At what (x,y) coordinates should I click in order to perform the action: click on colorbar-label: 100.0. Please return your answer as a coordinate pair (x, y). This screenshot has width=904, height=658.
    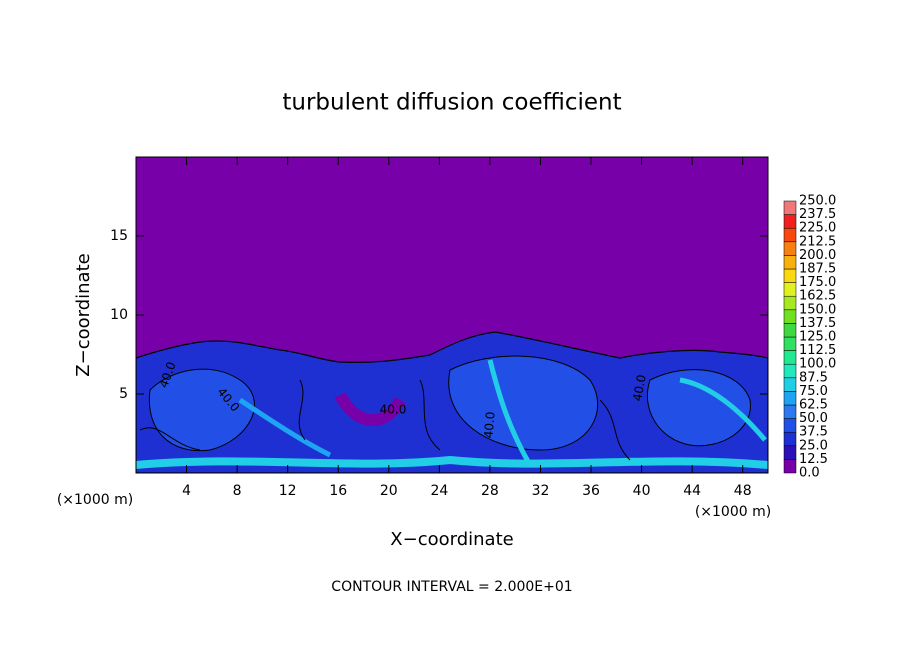
    Looking at the image, I should click on (817, 364).